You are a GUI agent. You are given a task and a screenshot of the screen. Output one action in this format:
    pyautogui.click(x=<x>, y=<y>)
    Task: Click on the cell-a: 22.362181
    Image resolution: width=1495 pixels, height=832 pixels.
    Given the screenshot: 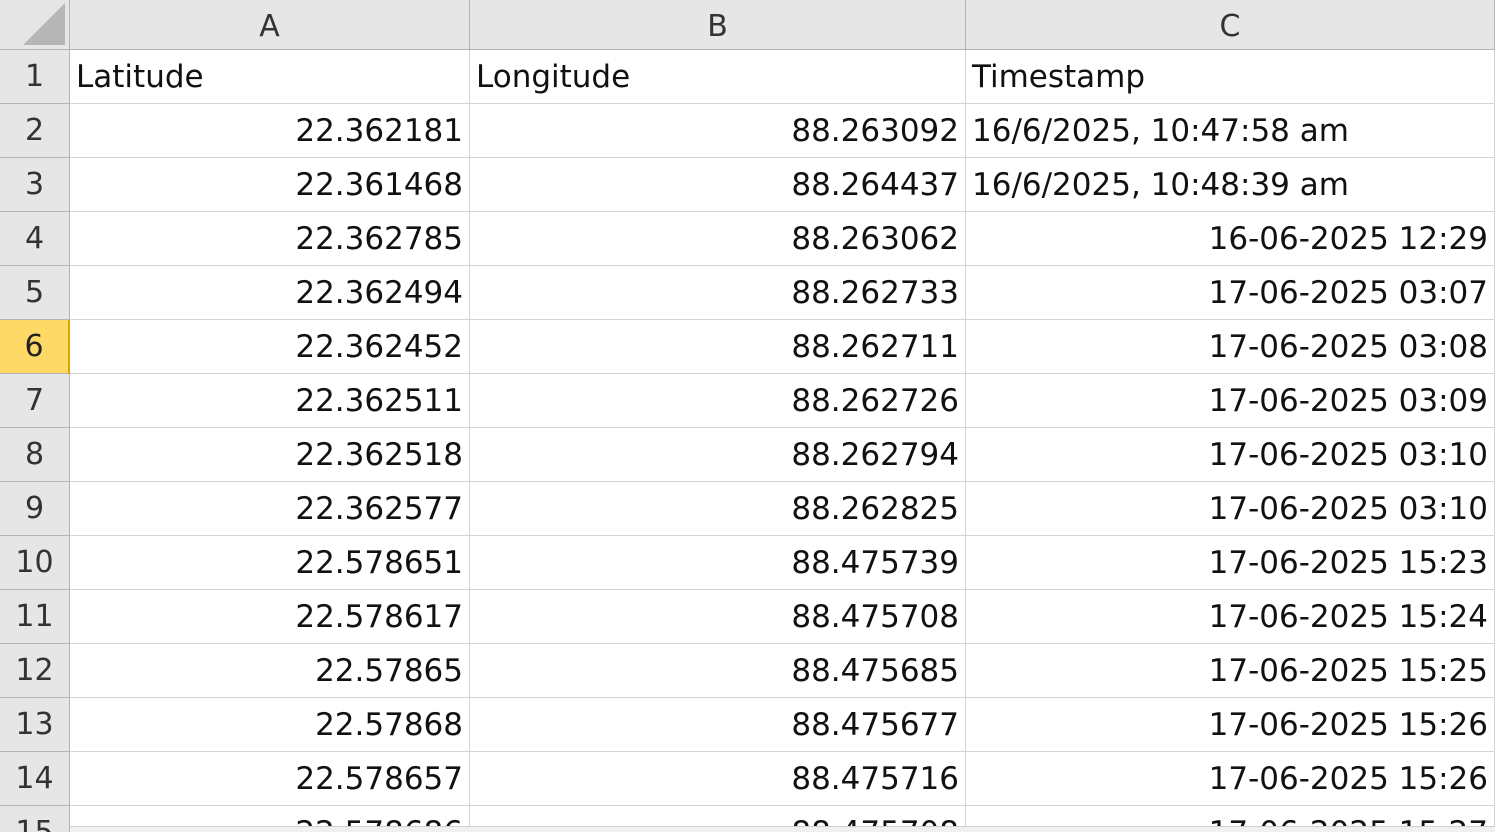 What is the action you would take?
    pyautogui.click(x=270, y=131)
    